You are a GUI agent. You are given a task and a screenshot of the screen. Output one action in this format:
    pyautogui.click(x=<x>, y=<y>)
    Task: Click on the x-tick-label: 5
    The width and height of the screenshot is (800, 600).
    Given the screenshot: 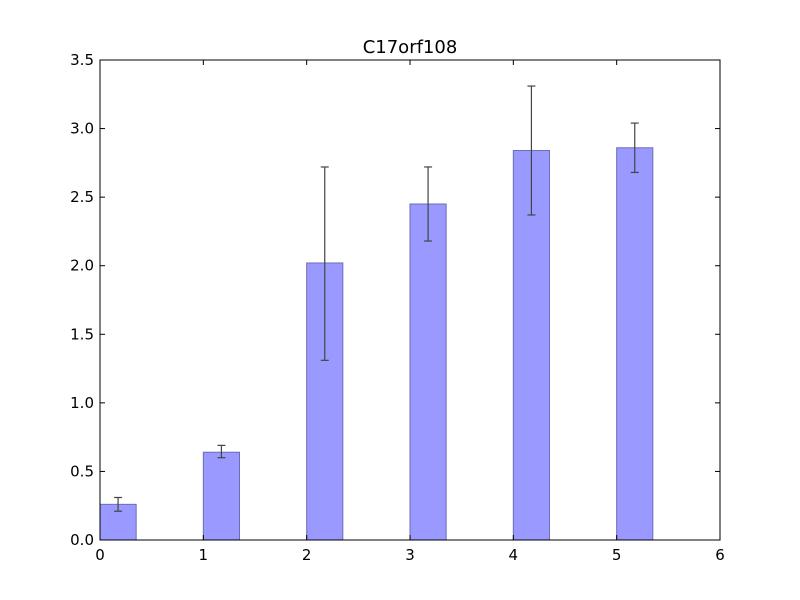 What is the action you would take?
    pyautogui.click(x=617, y=555)
    